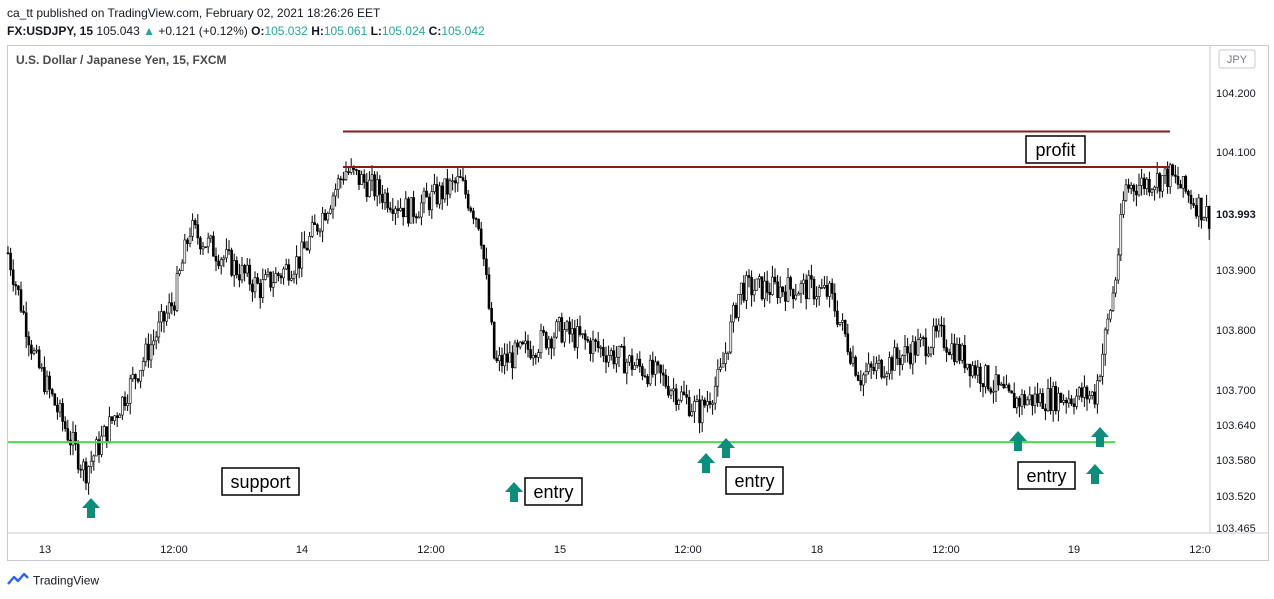 This screenshot has width=1274, height=599. What do you see at coordinates (66, 580) in the screenshot?
I see `brand-name: TradingView` at bounding box center [66, 580].